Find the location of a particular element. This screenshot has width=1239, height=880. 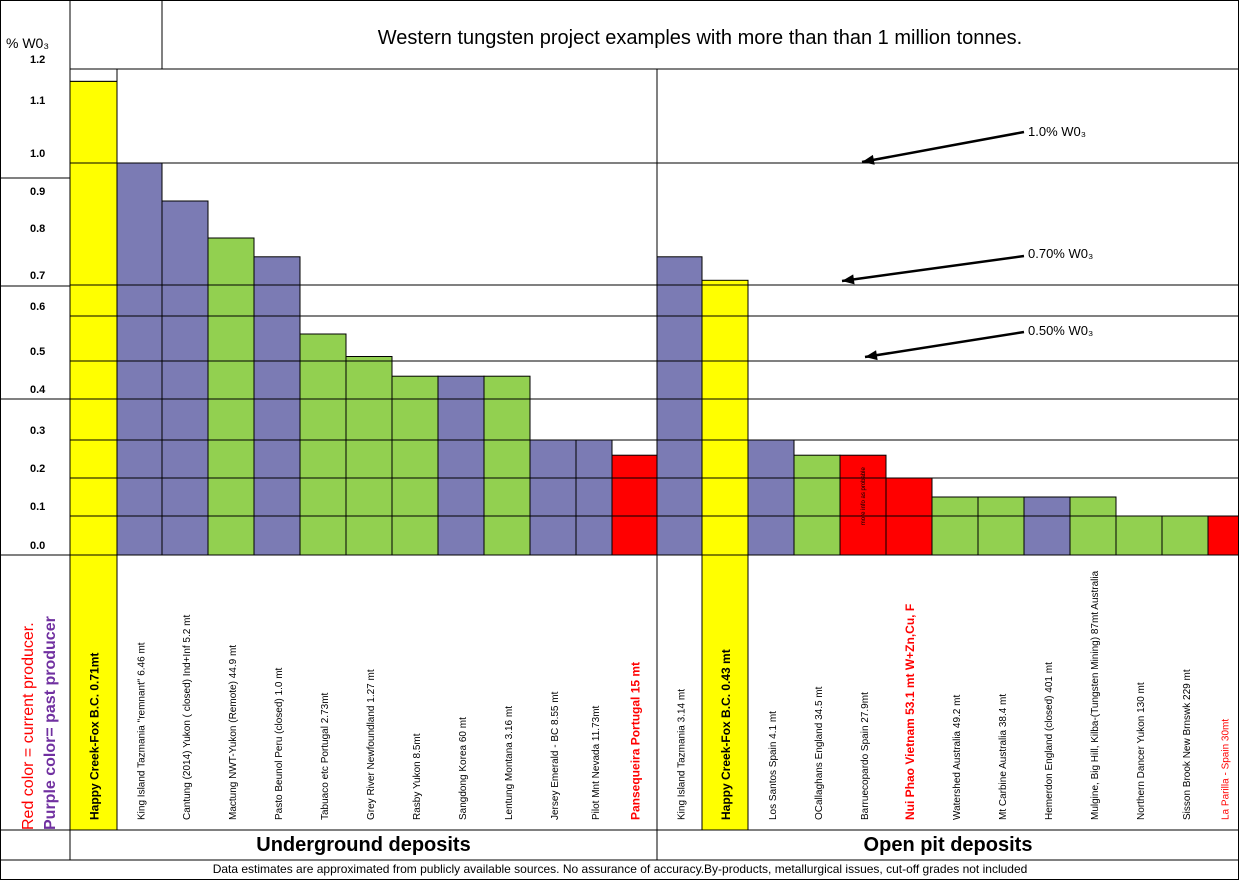

x-tick-label: Grey River Newfoundland 1.27 mt is located at coordinates (371, 744).